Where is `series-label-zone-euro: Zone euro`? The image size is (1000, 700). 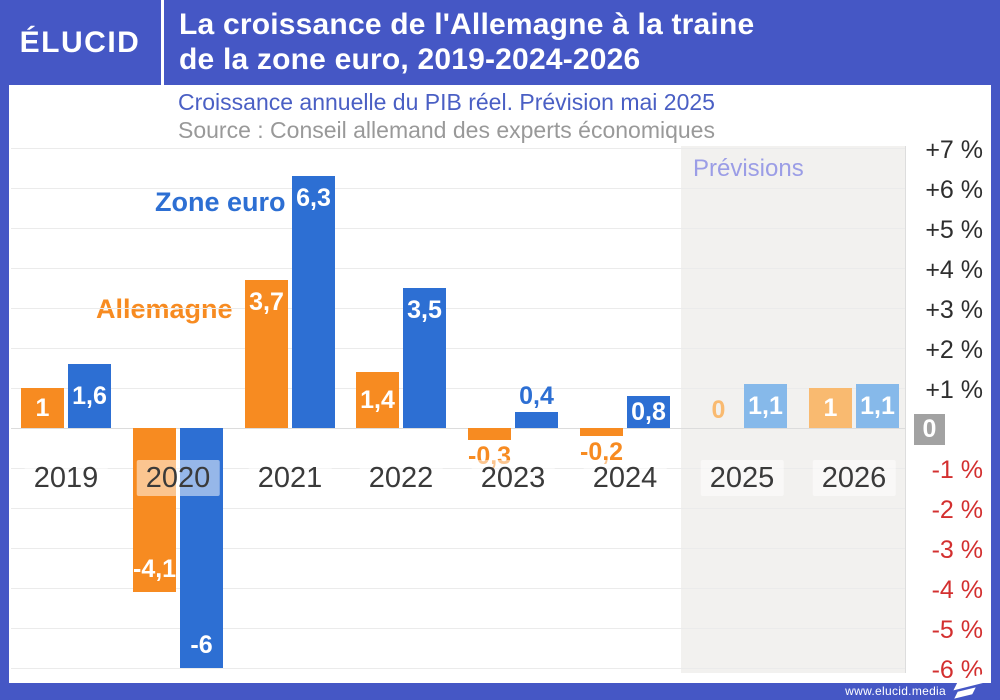 series-label-zone-euro: Zone euro is located at coordinates (220, 202).